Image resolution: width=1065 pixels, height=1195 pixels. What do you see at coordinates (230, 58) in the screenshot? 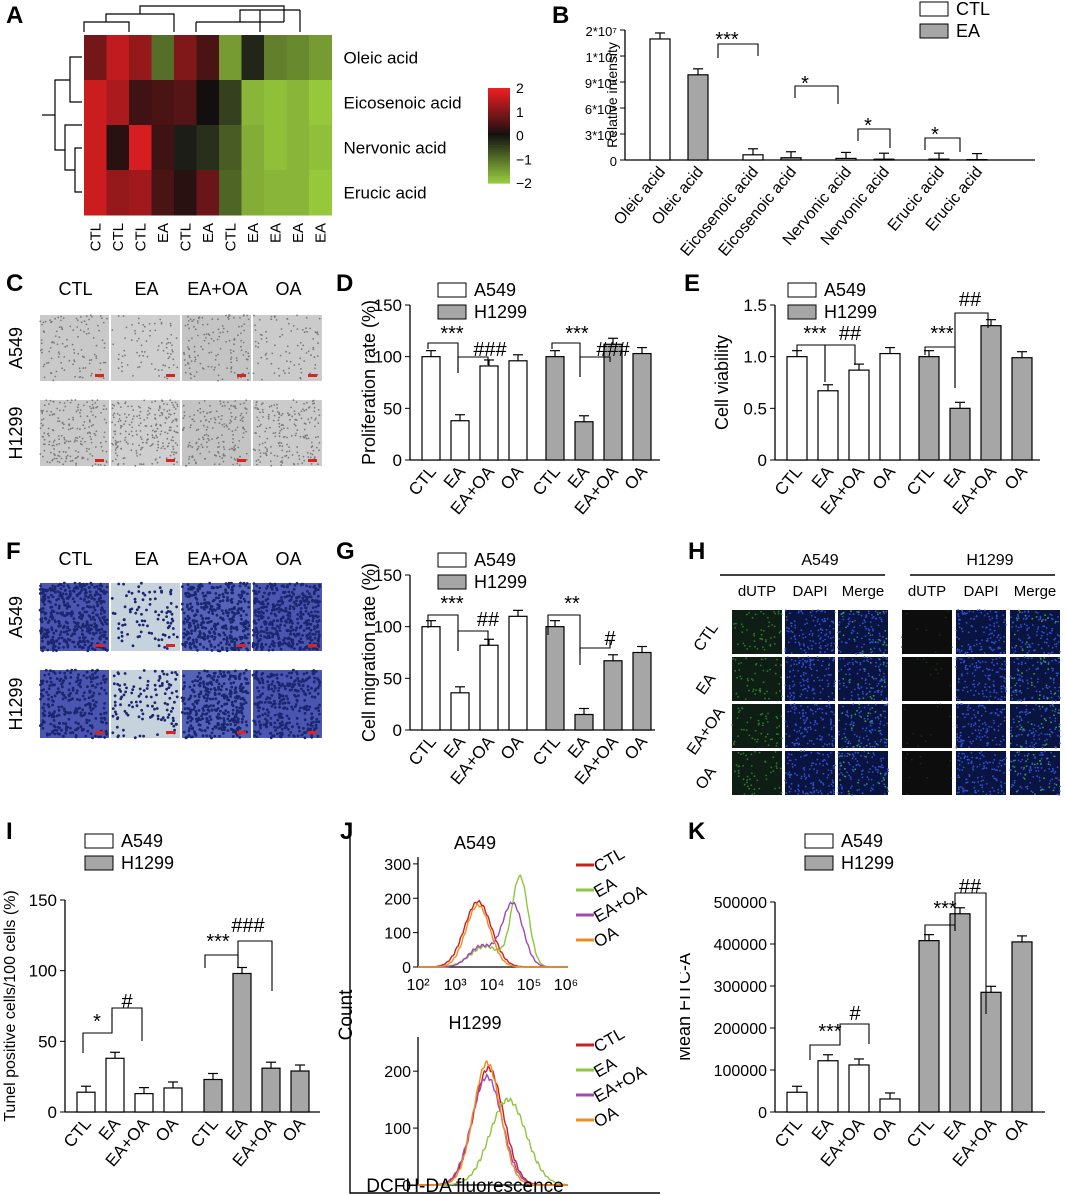
I see `heatmap-cell` at bounding box center [230, 58].